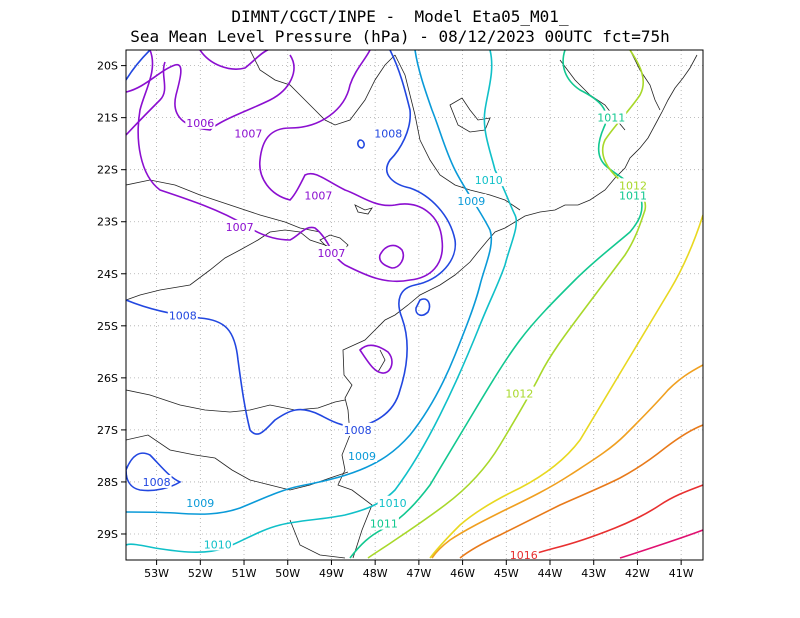 The image size is (800, 618). What do you see at coordinates (381, 361) in the screenshot?
I see `paranagua-bay` at bounding box center [381, 361].